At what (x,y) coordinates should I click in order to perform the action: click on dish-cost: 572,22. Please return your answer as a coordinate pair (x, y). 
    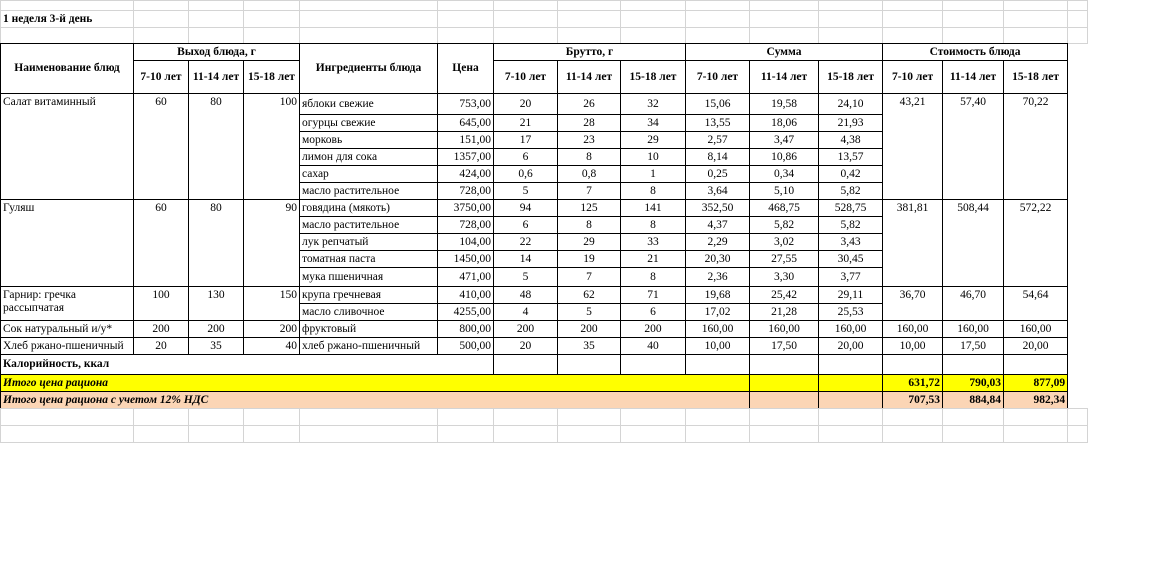
    Looking at the image, I should click on (1036, 243).